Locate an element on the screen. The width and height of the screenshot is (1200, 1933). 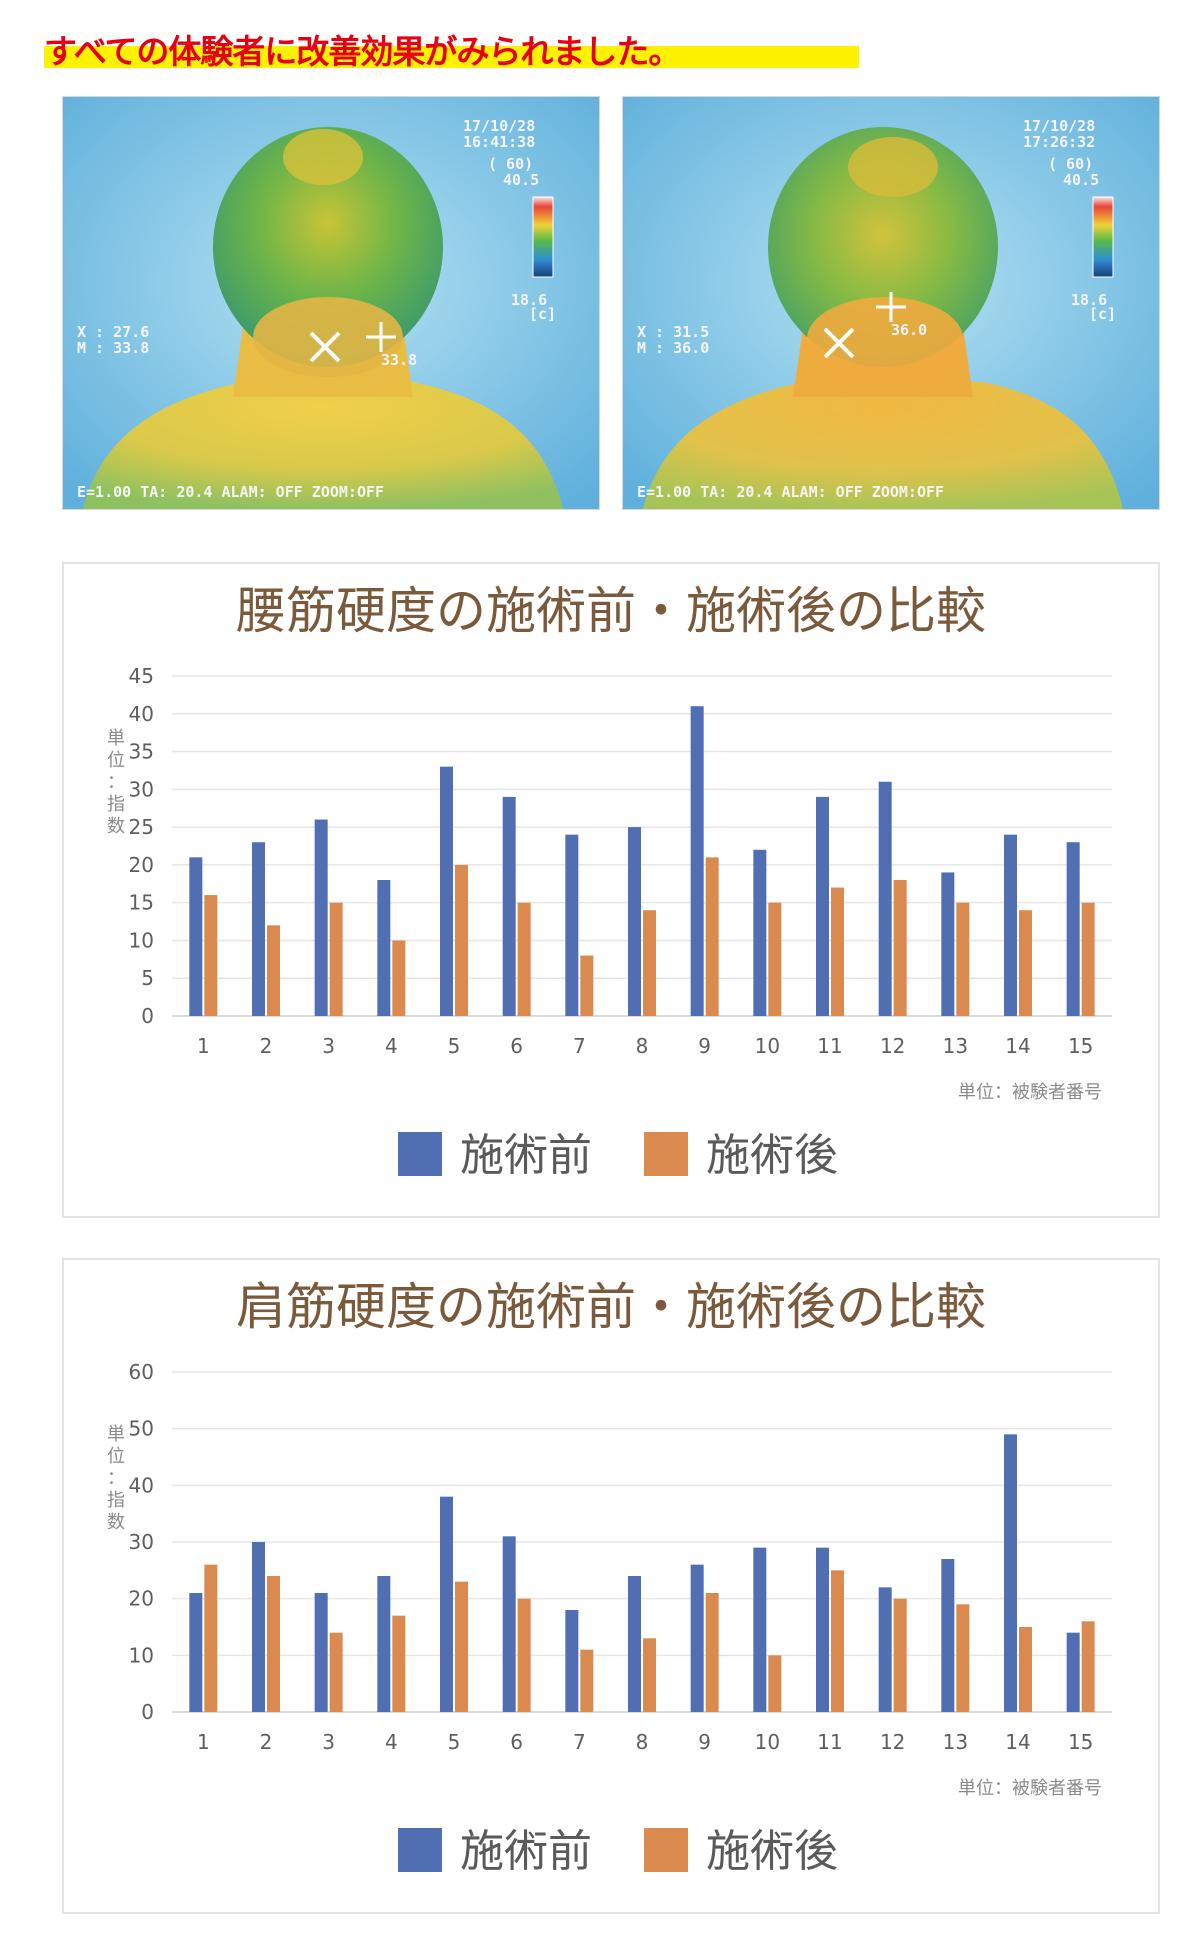
readout-1: X : 31.5 is located at coordinates (673, 332).